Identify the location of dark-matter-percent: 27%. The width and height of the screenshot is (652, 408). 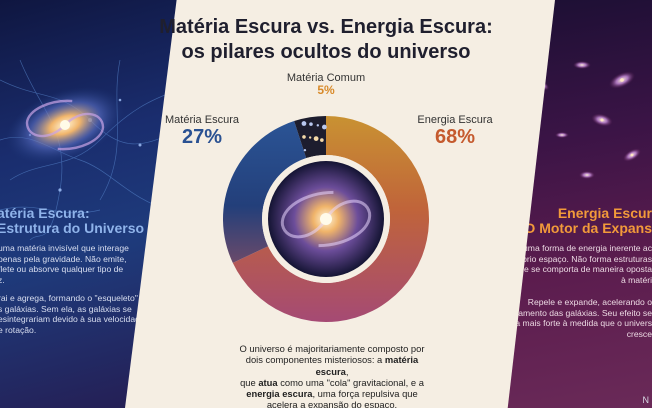
(202, 137).